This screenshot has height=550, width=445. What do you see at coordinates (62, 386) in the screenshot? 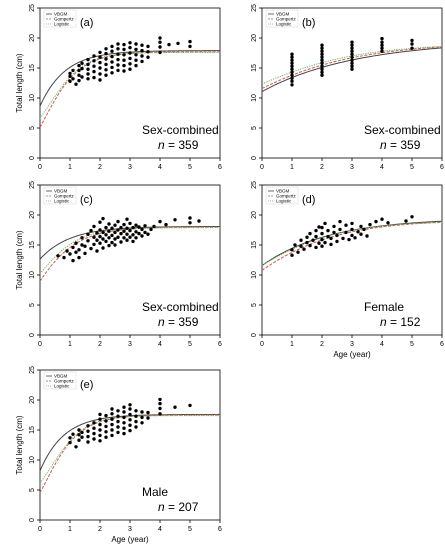
I see `legend-entry: Logistic` at bounding box center [62, 386].